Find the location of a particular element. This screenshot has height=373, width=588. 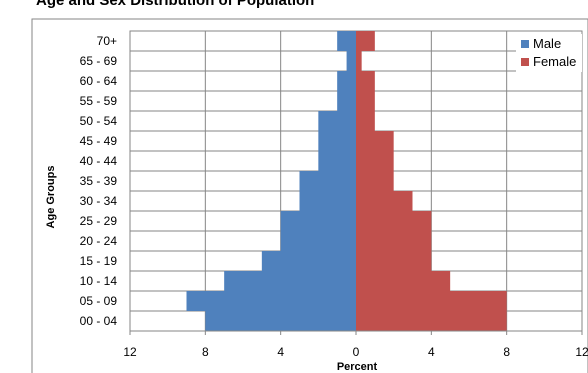

y-tick-label: 10 - 14 is located at coordinates (99, 281).